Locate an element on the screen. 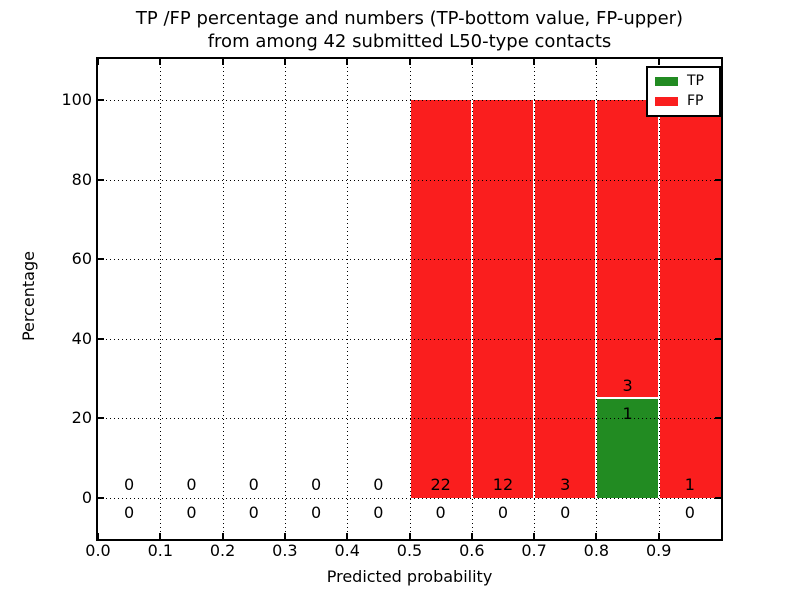 This screenshot has width=800, height=600. x-tick-label: 0.7 is located at coordinates (534, 550).